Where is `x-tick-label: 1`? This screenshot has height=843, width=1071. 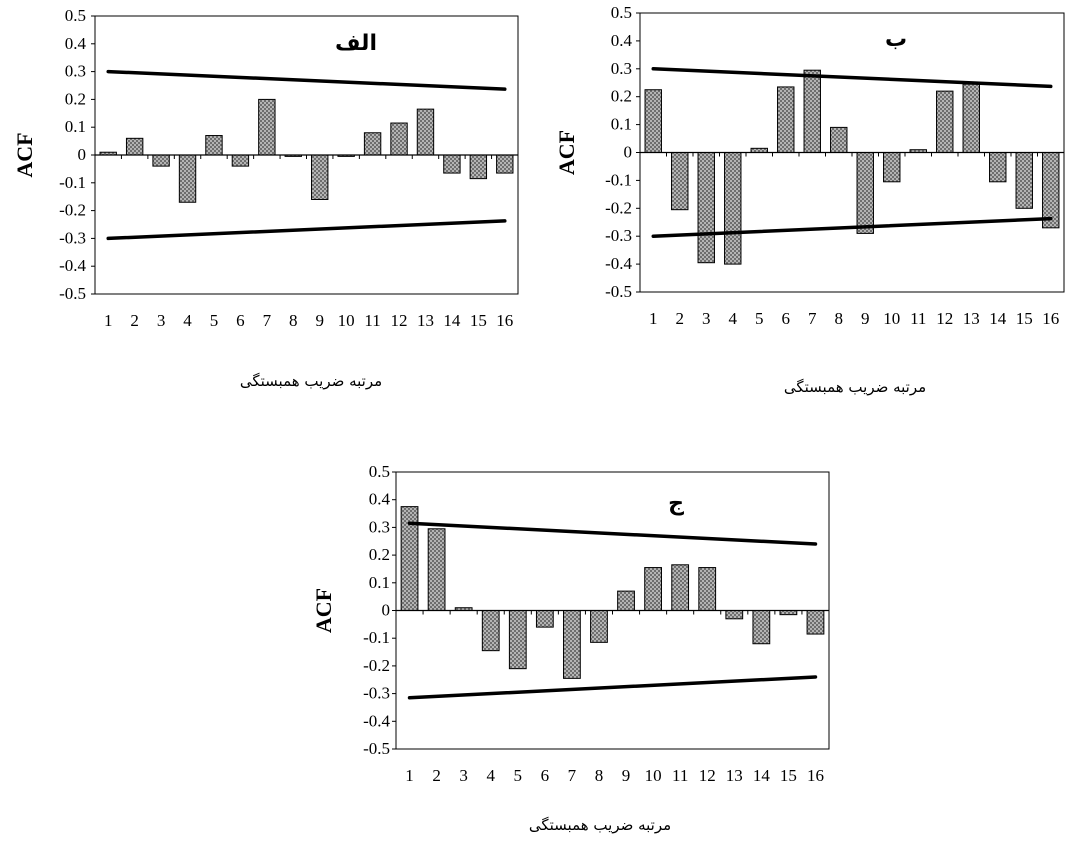 x-tick-label: 1 is located at coordinates (108, 320).